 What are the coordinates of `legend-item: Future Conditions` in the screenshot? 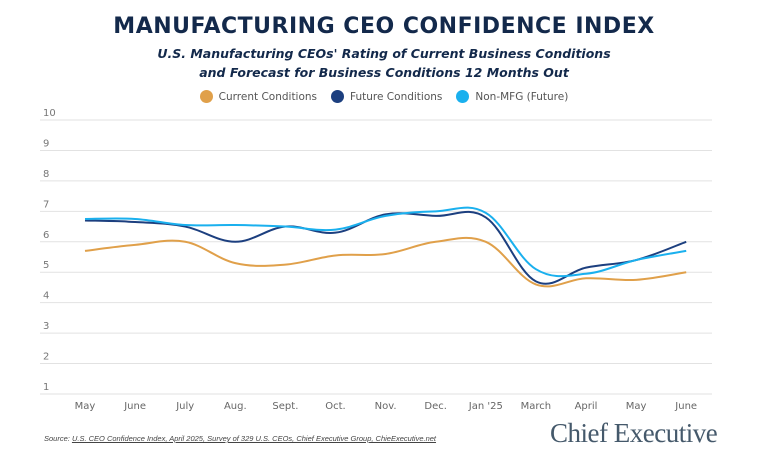 It's located at (386, 96).